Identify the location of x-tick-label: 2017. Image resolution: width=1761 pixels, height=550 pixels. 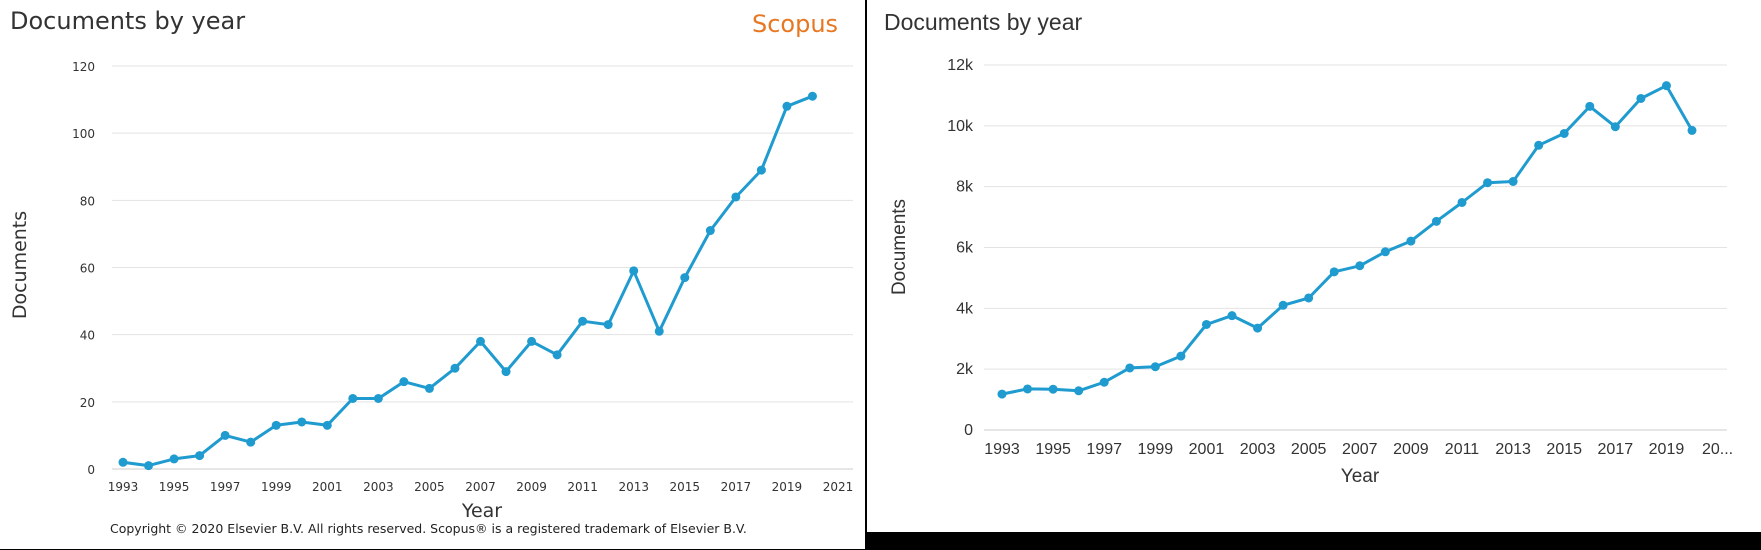
(1616, 449).